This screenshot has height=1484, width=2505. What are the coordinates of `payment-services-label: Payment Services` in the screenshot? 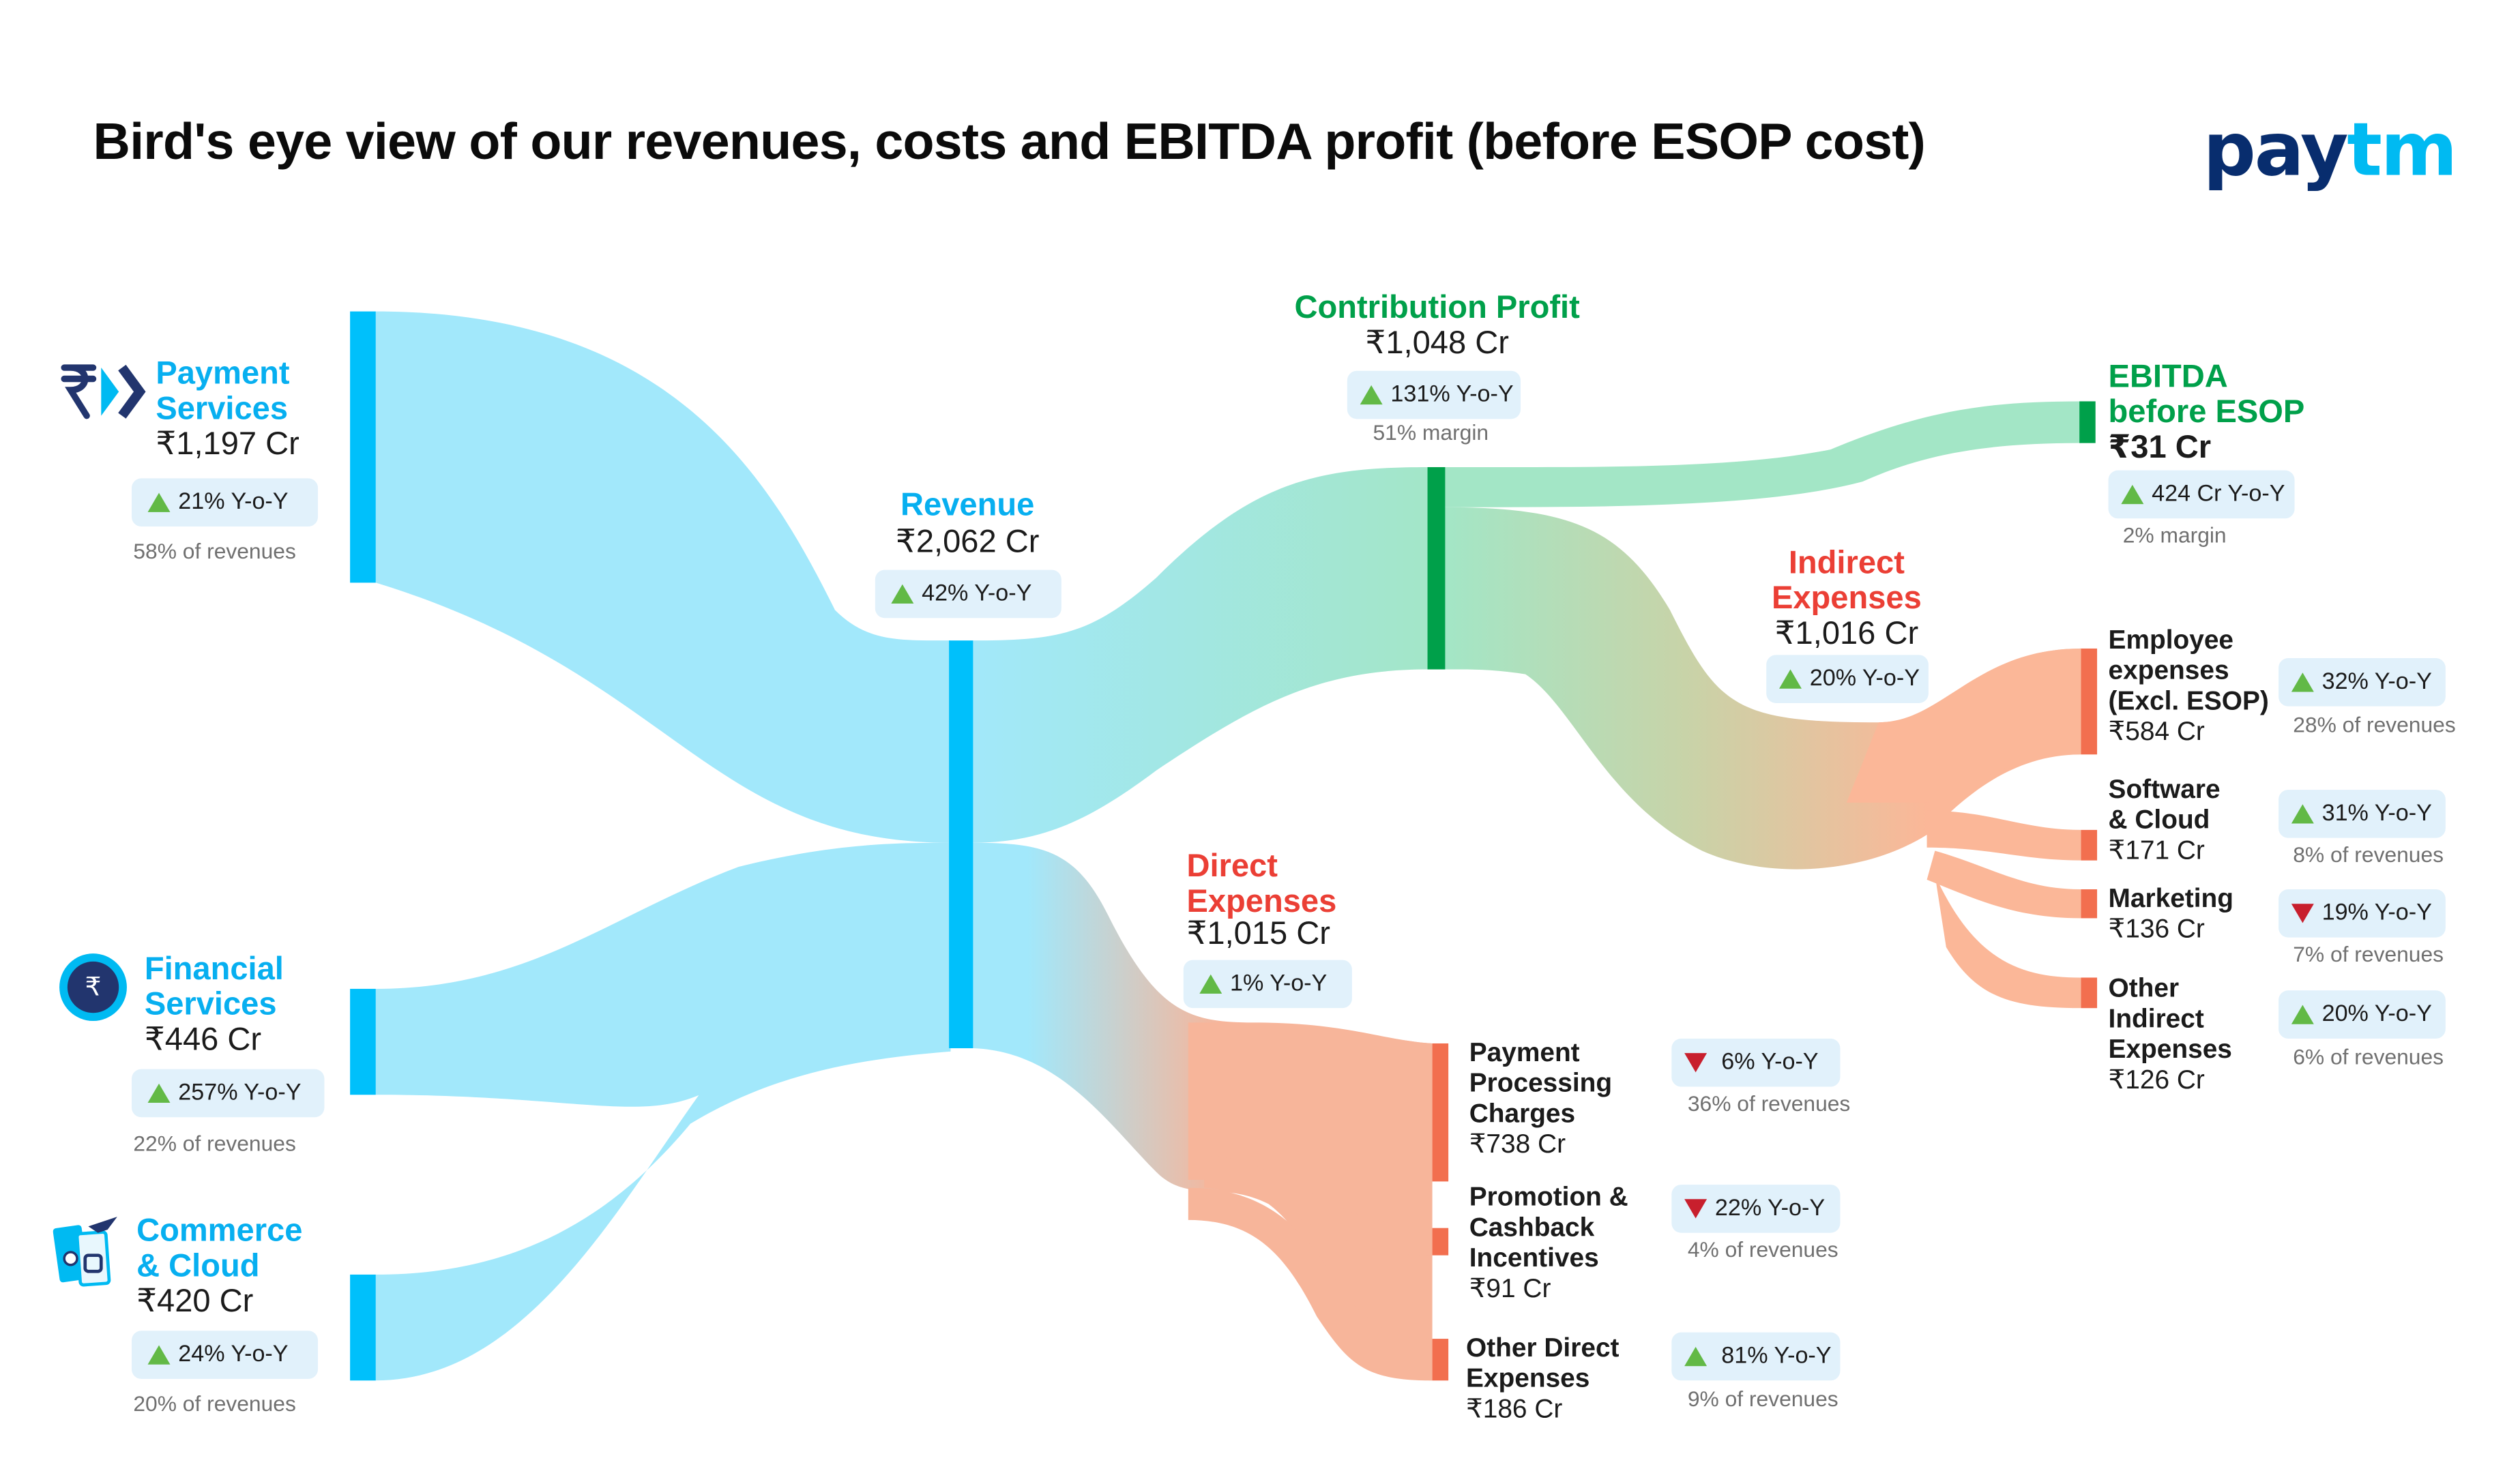 It's located at (223, 392).